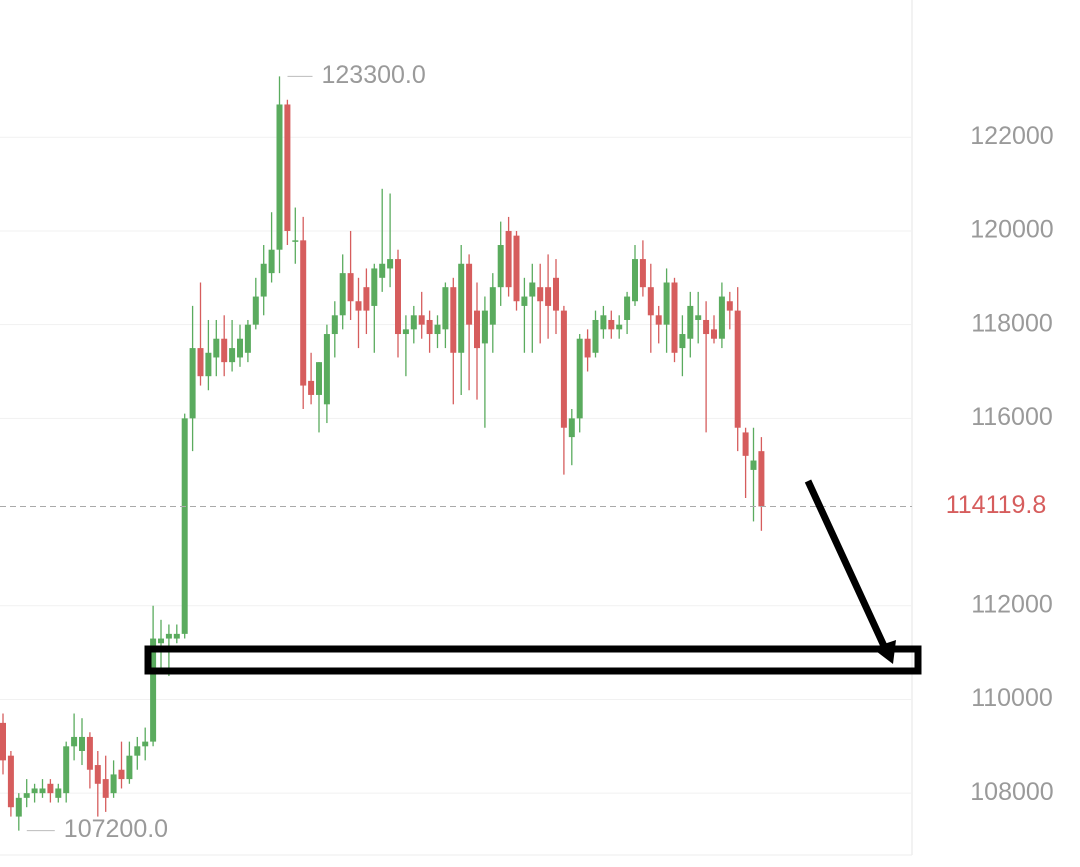 This screenshot has width=1080, height=867. What do you see at coordinates (996, 505) in the screenshot?
I see `last-price-label: 114119.8` at bounding box center [996, 505].